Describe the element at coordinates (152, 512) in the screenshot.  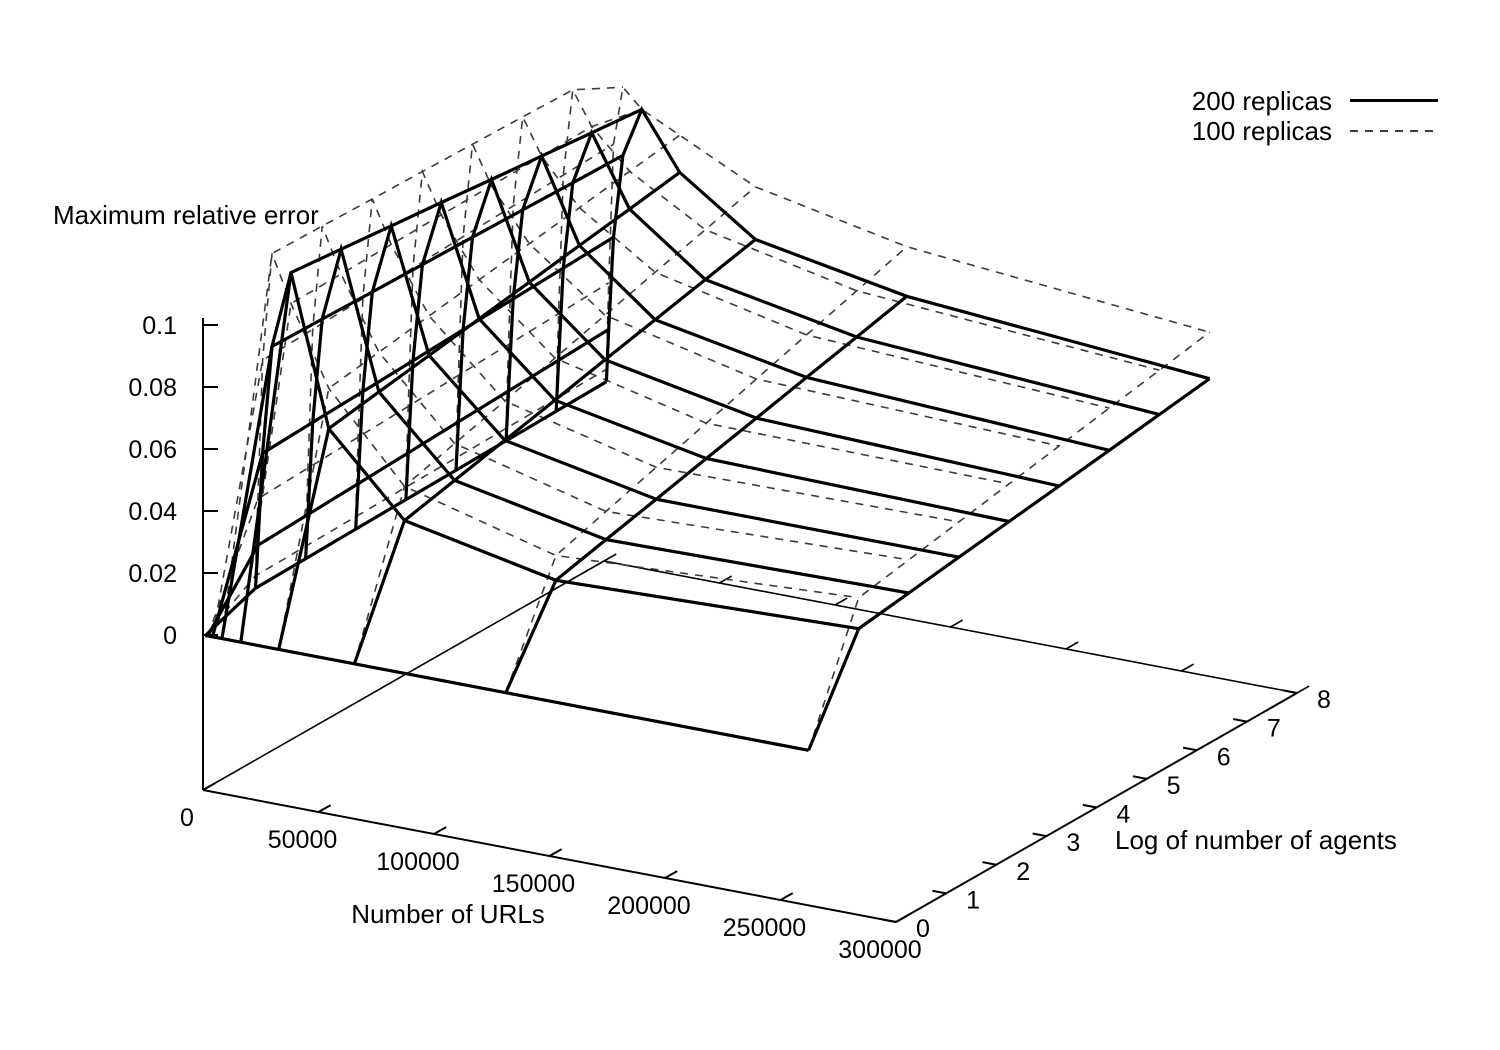
I see `z-tick-label: 0.04` at that location.